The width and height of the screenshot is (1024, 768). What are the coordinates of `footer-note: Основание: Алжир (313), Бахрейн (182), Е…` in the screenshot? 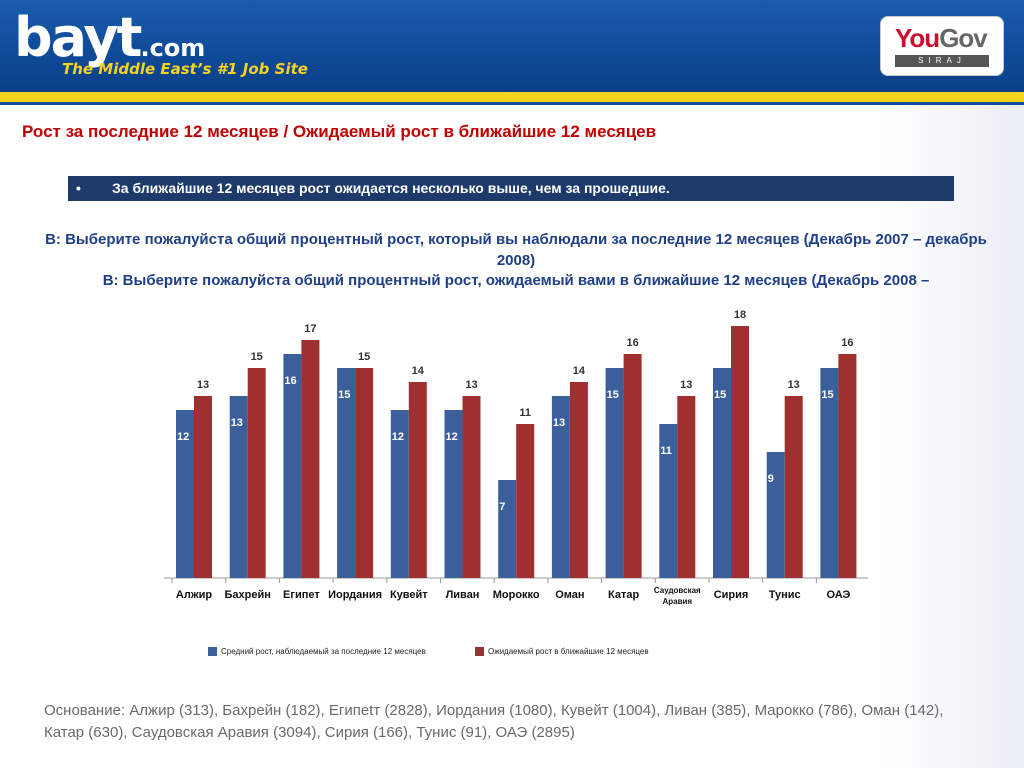 It's located at (519, 722).